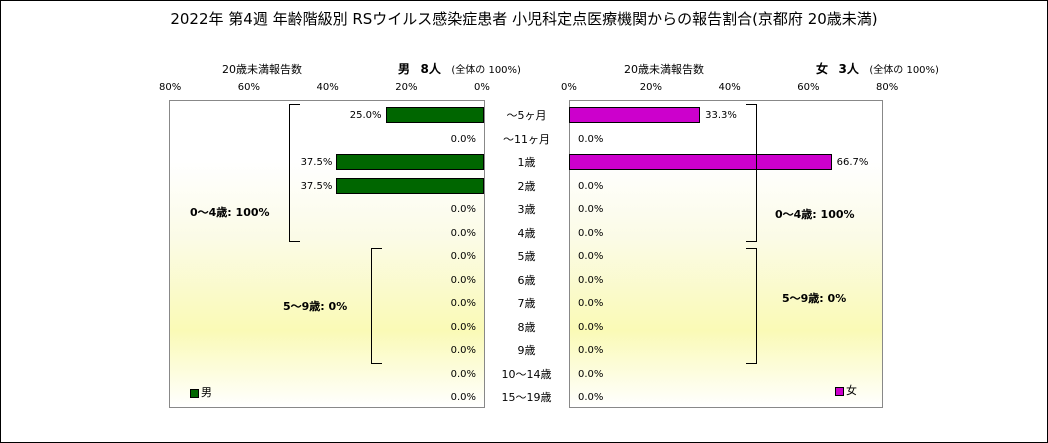 The image size is (1048, 443). I want to click on male-legend-label: 男, so click(206, 392).